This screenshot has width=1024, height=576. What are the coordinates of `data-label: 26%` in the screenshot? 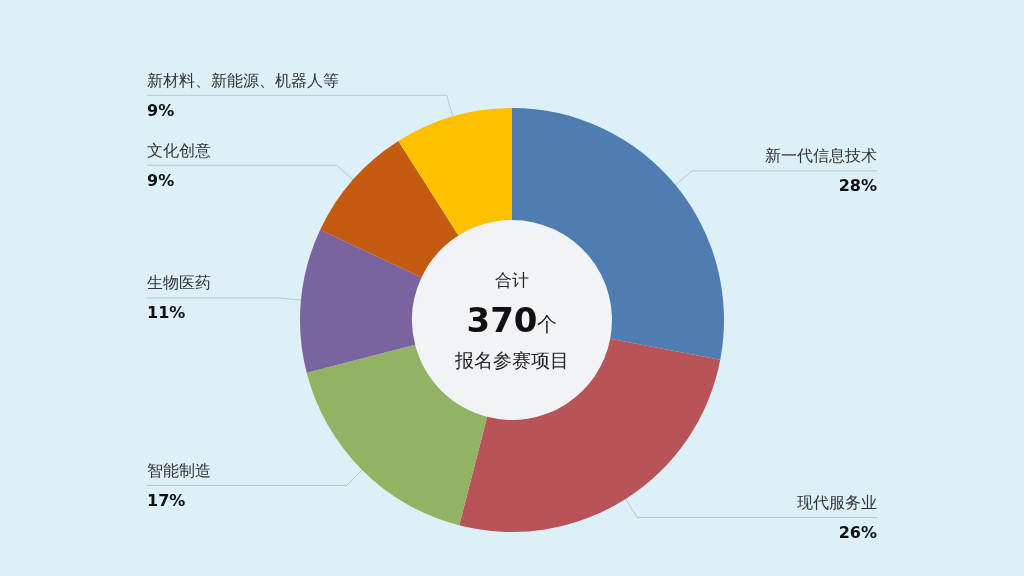 It's located at (857, 533).